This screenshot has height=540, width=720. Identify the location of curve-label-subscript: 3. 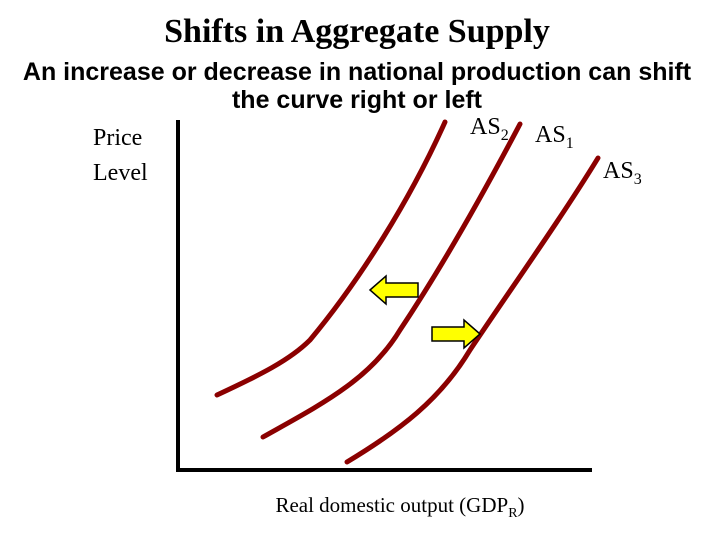
(638, 179).